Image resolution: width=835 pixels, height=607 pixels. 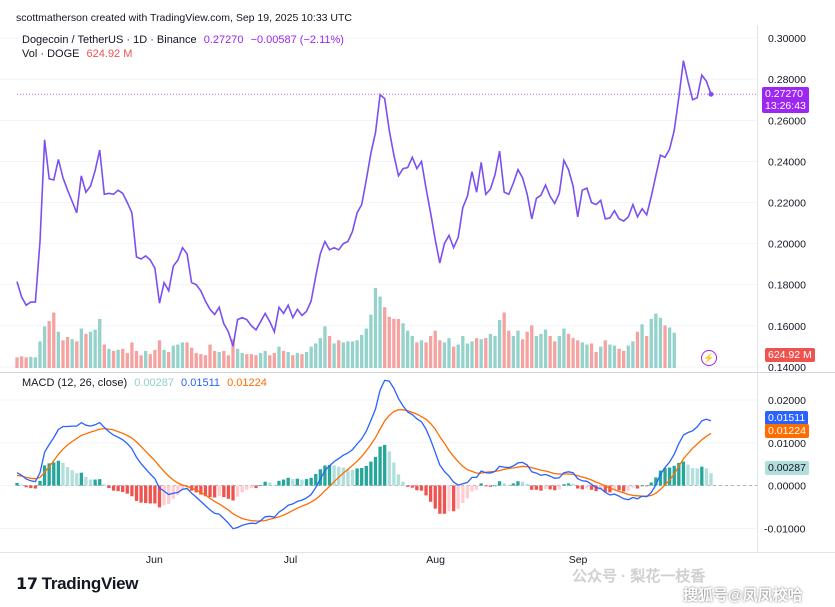 I want to click on macd-tick-label: 0.01000, so click(x=787, y=444).